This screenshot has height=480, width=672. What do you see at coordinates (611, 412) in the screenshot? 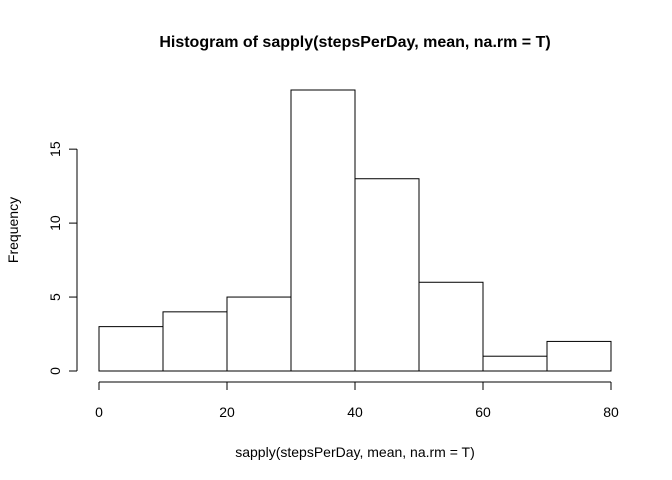
I see `x-tick-label-80: 80` at bounding box center [611, 412].